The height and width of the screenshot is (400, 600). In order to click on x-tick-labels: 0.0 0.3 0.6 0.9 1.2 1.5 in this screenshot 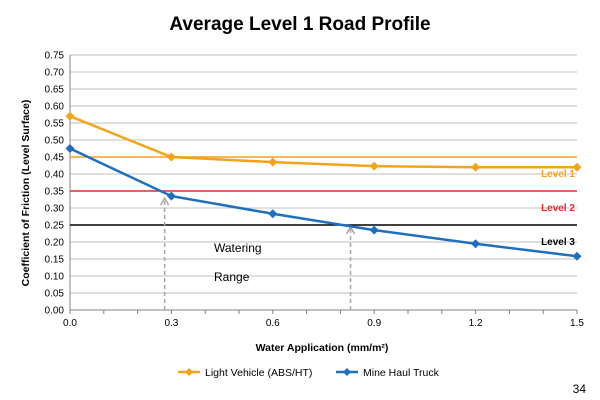, I will do `click(323, 323)`.